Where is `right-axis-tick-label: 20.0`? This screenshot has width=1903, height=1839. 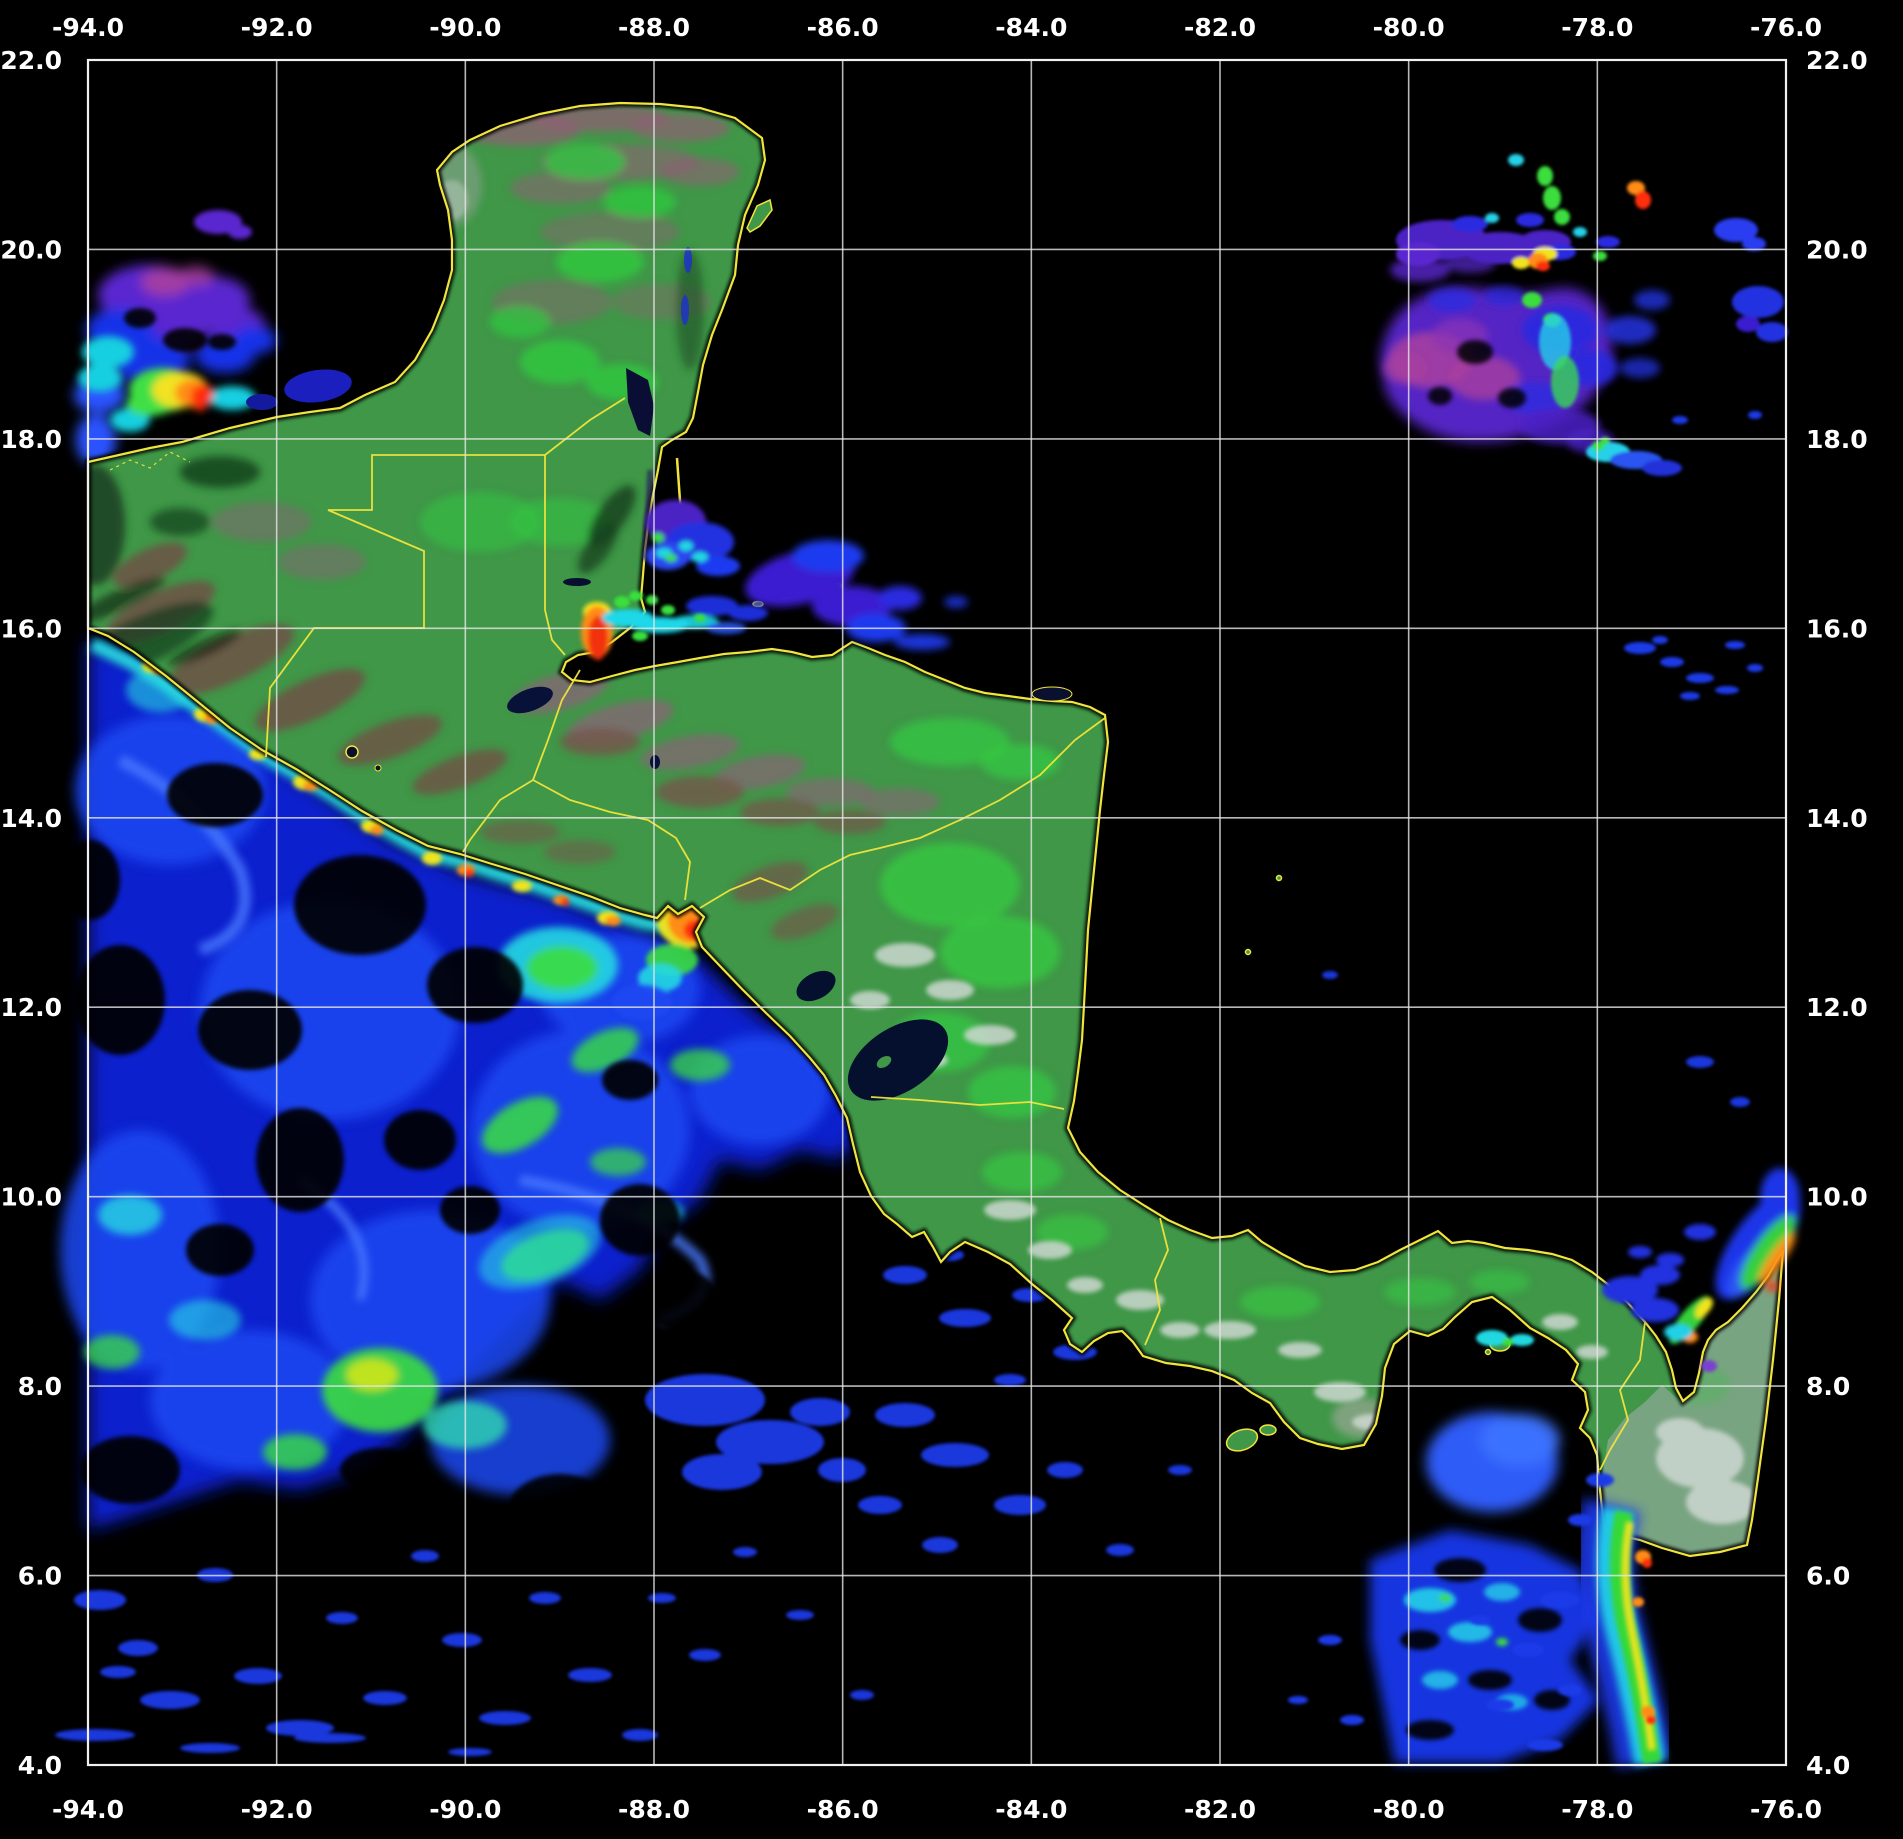 right-axis-tick-label: 20.0 is located at coordinates (1837, 249).